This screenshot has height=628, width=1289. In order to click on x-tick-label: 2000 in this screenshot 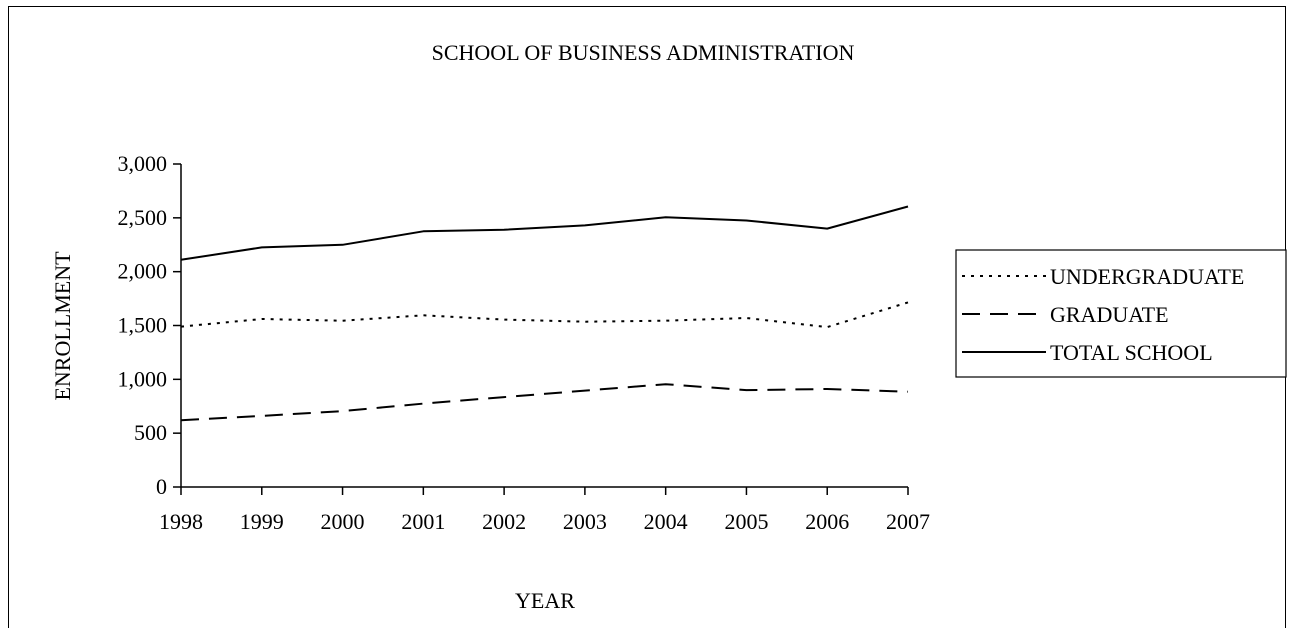, I will do `click(343, 521)`.